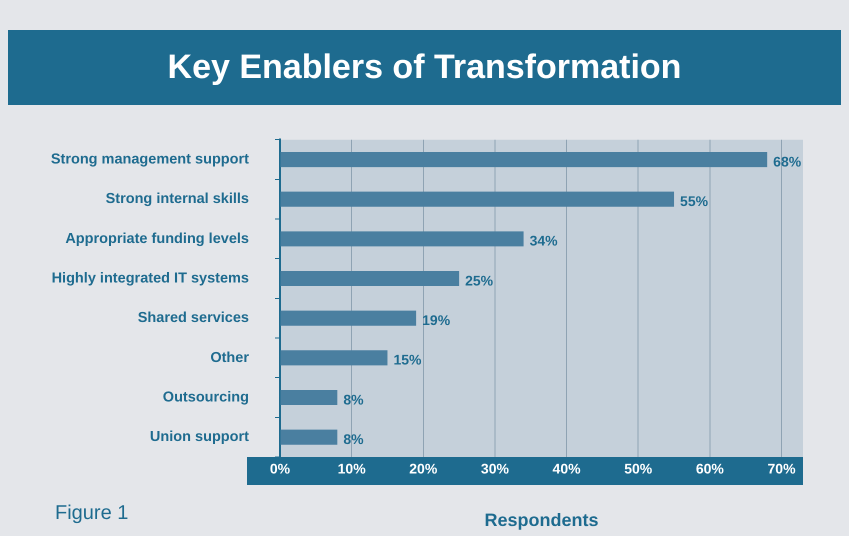 The width and height of the screenshot is (849, 536). I want to click on y-tick-label: Union support, so click(200, 437).